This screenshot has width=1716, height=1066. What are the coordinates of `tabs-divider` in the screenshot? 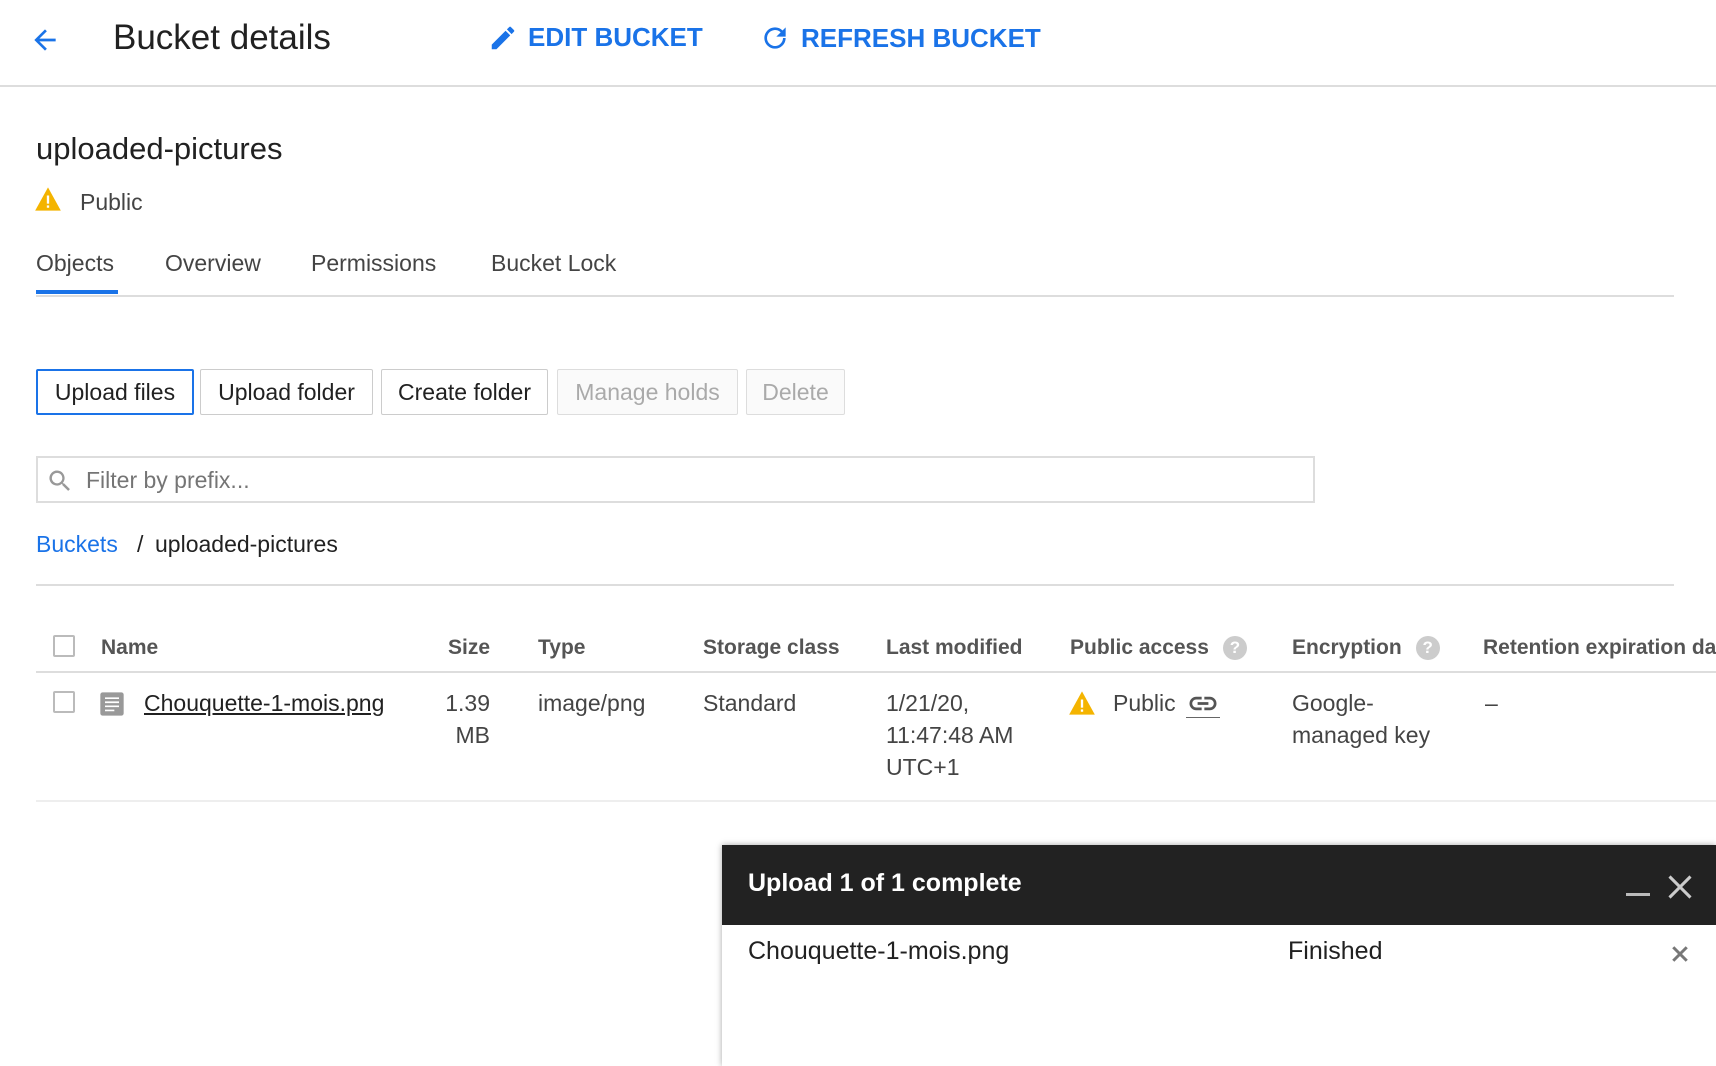 It's located at (855, 296).